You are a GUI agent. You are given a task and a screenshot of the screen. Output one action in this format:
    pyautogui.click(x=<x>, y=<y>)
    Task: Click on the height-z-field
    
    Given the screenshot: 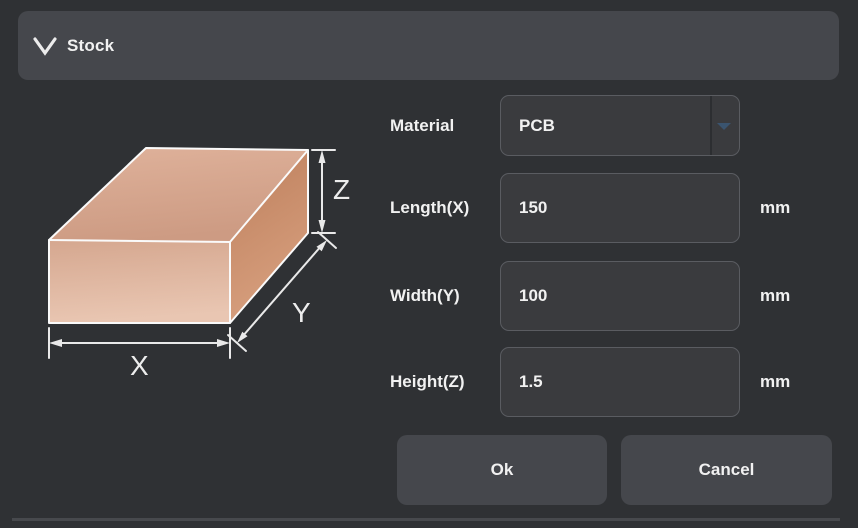 What is the action you would take?
    pyautogui.click(x=620, y=382)
    